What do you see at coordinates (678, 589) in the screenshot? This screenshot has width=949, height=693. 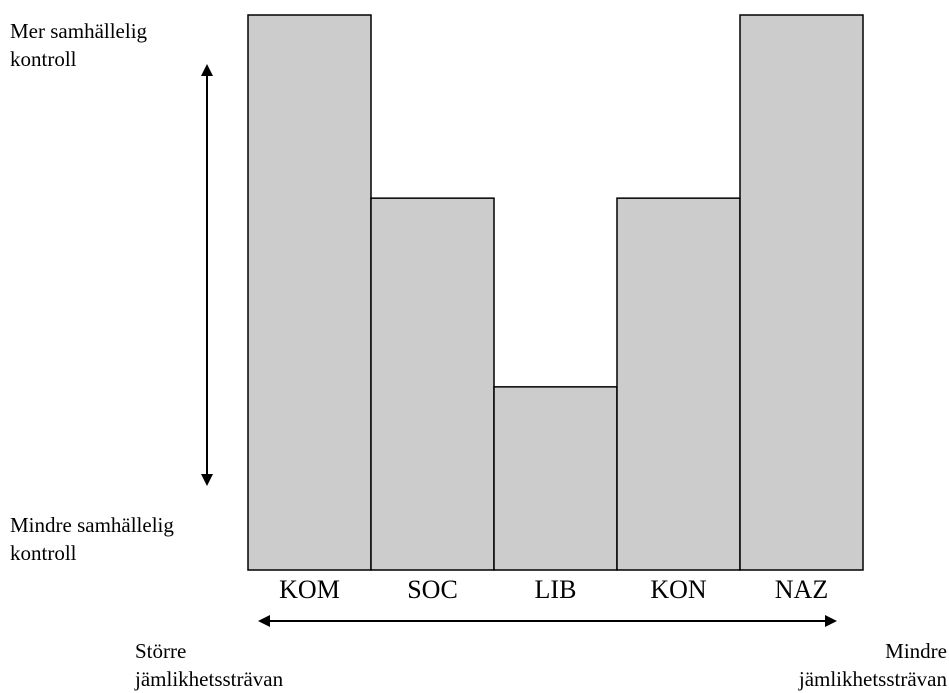 I see `category-label-kon: KON` at bounding box center [678, 589].